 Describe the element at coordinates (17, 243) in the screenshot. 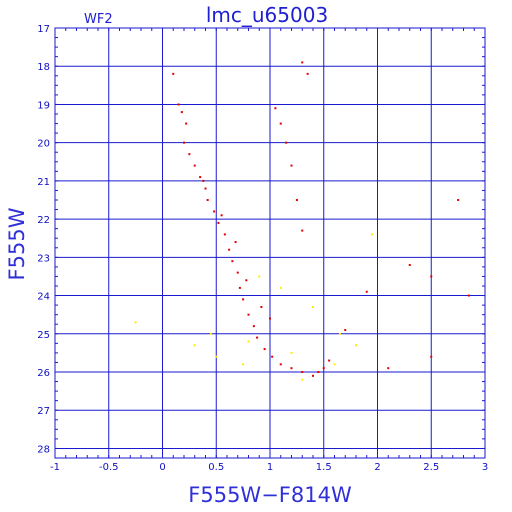

I see `y-axis-title: F555W` at that location.